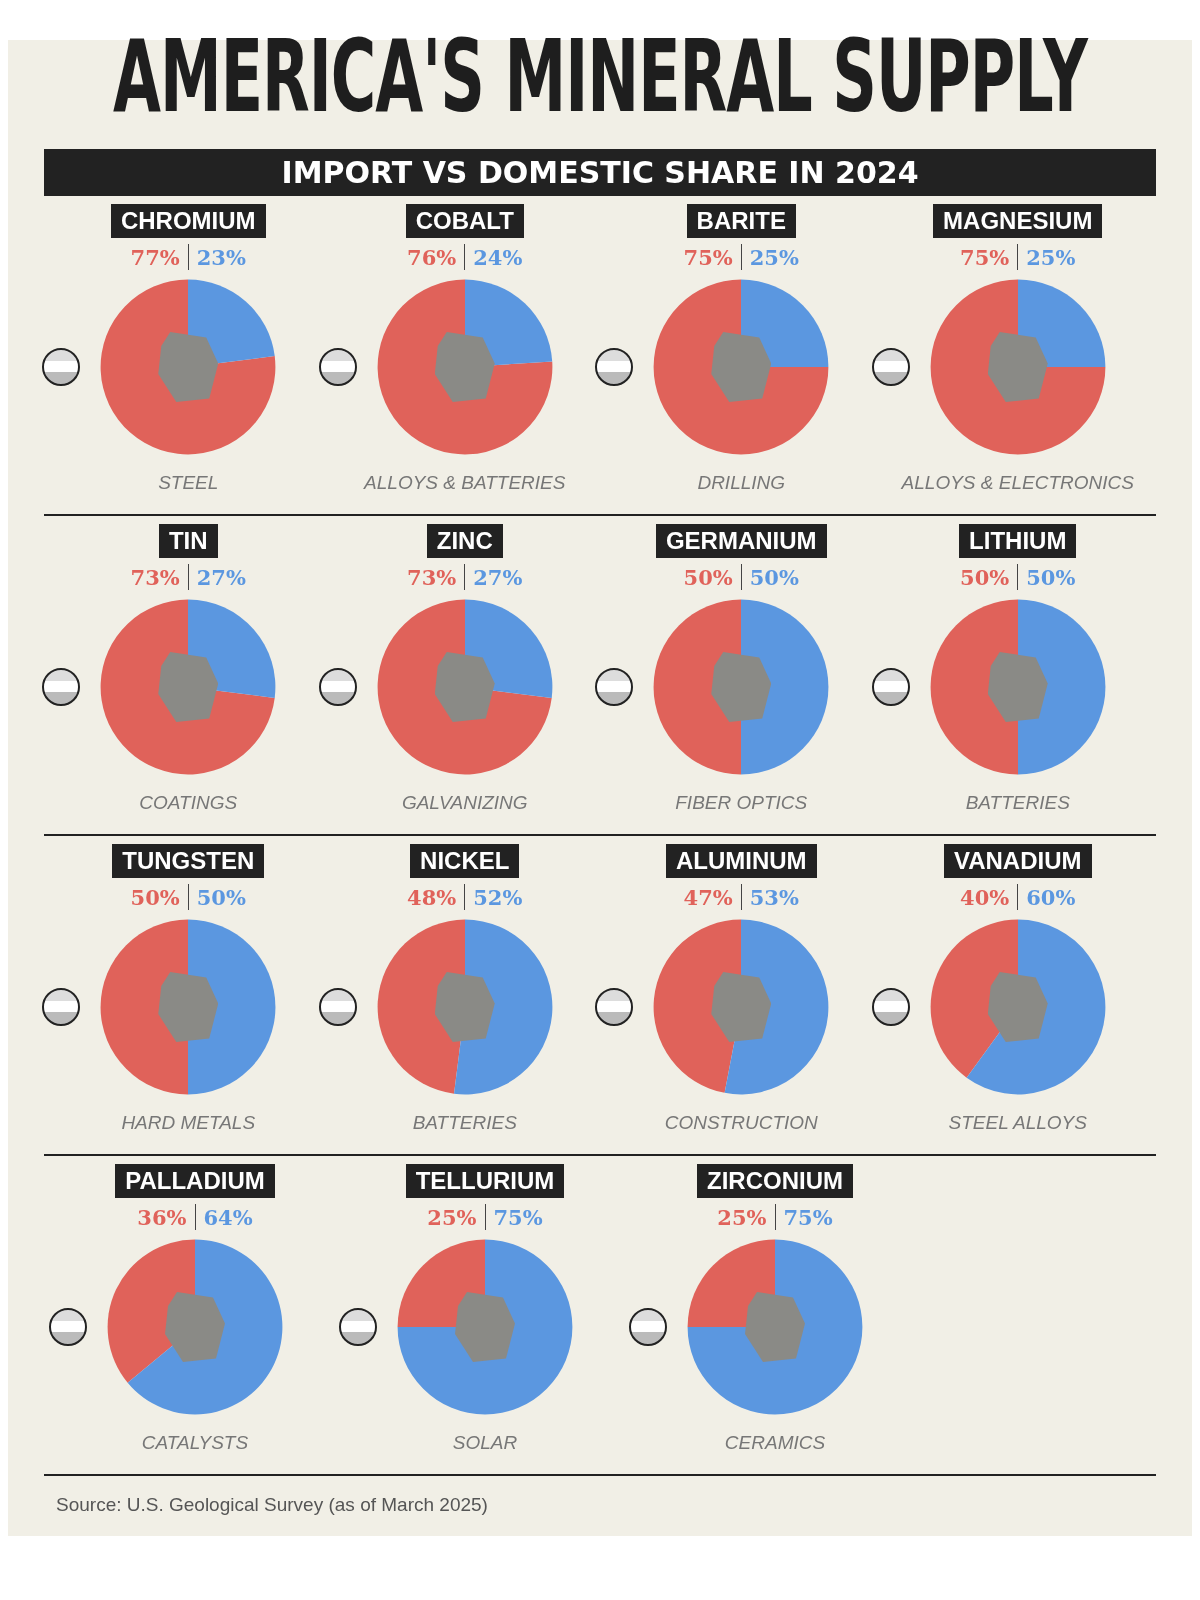 This screenshot has width=1200, height=1600. I want to click on data-label: 53%, so click(774, 897).